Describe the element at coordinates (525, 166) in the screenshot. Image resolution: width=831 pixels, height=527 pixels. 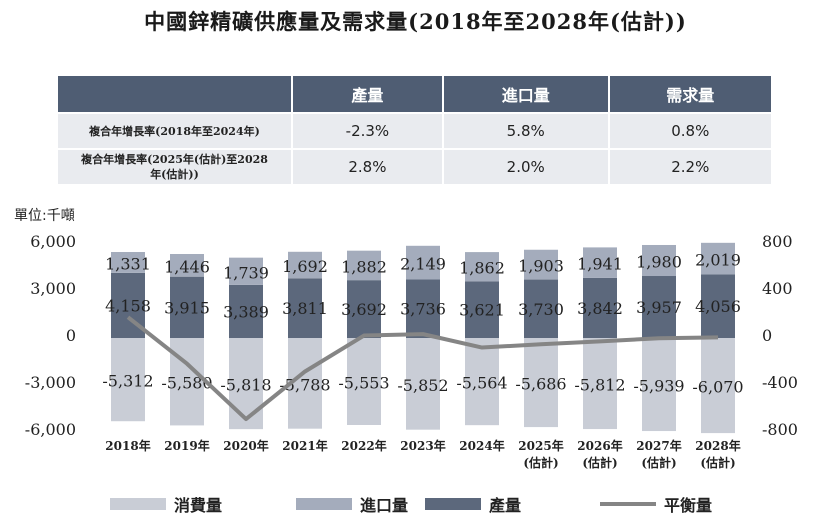
I see `table-cell: 2.0%` at that location.